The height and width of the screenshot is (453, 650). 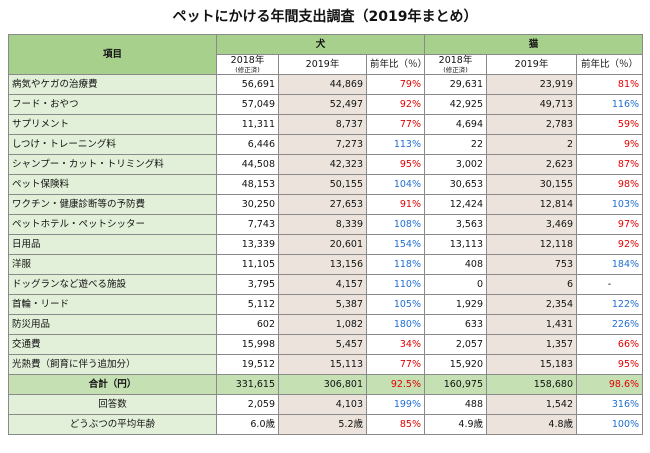 What do you see at coordinates (326, 424) in the screenshot?
I see `table-row: どうぶつの平均年齢 6.0歳 5.2歳 85% 4.9歳 4.8歳 100%` at bounding box center [326, 424].